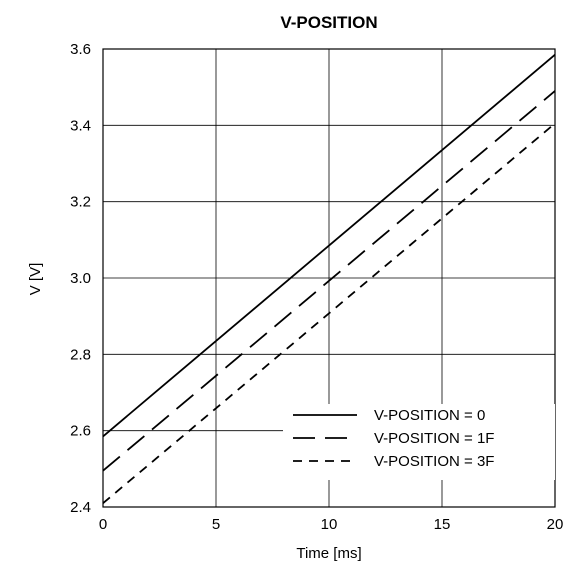 The width and height of the screenshot is (573, 575). What do you see at coordinates (429, 415) in the screenshot?
I see `legend-label-1: V-POSITION = 0` at bounding box center [429, 415].